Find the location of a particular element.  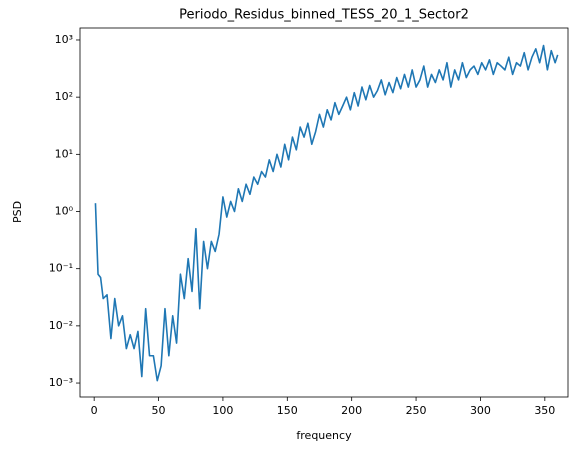

chart-title: Periodo_Residus_binned_TESS_20_1_Sector2 is located at coordinates (324, 15).